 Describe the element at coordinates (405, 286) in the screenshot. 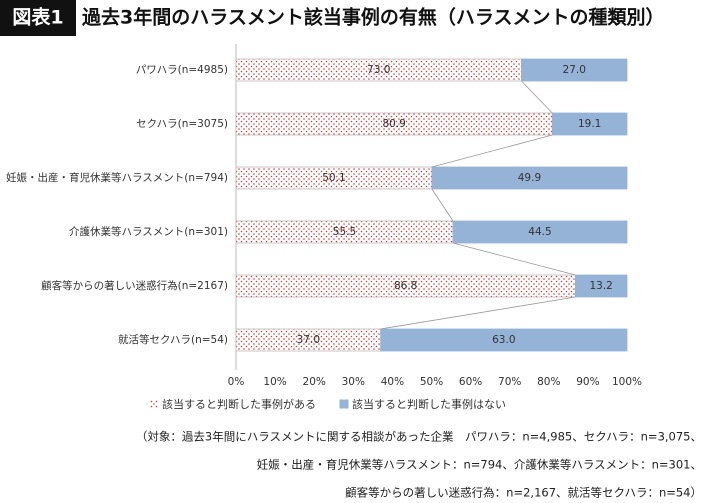

I see `value-label: 86.8` at that location.